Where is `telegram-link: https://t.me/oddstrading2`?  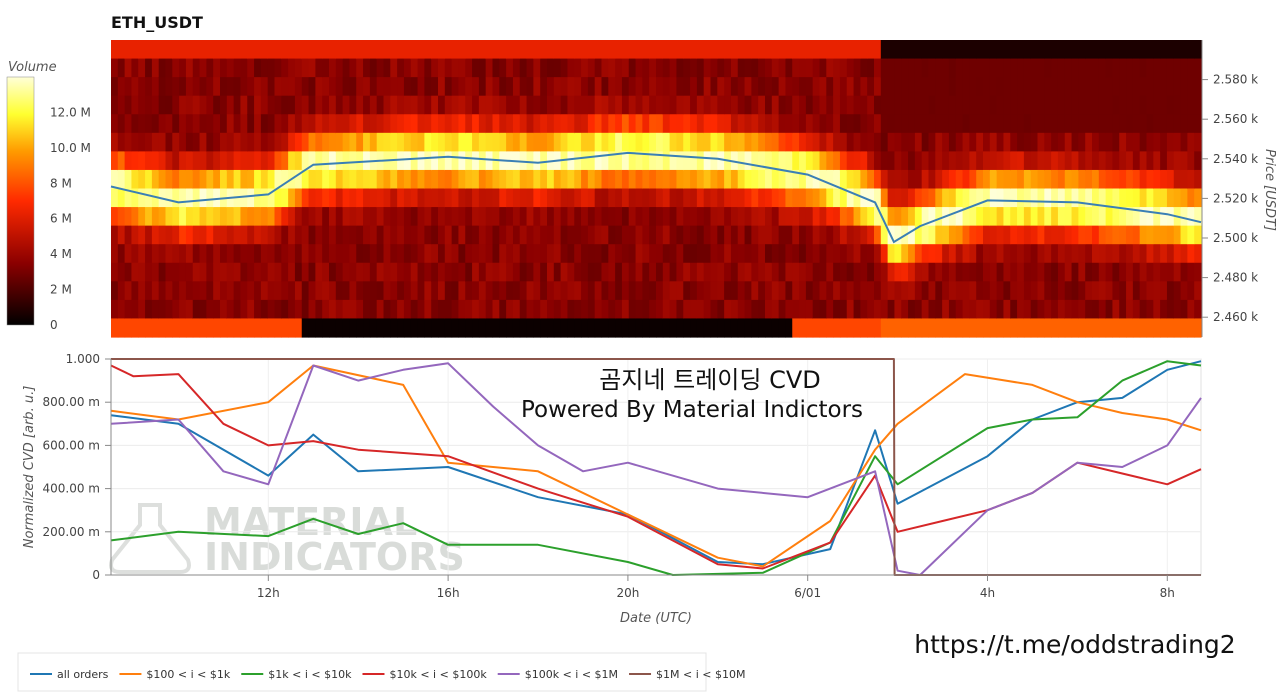
telegram-link: https://t.me/oddstrading2 is located at coordinates (1074, 644).